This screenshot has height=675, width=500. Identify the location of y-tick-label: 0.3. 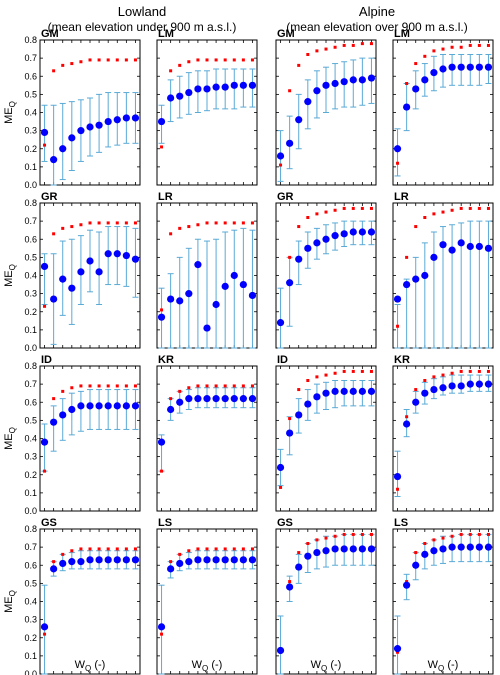
(30, 131).